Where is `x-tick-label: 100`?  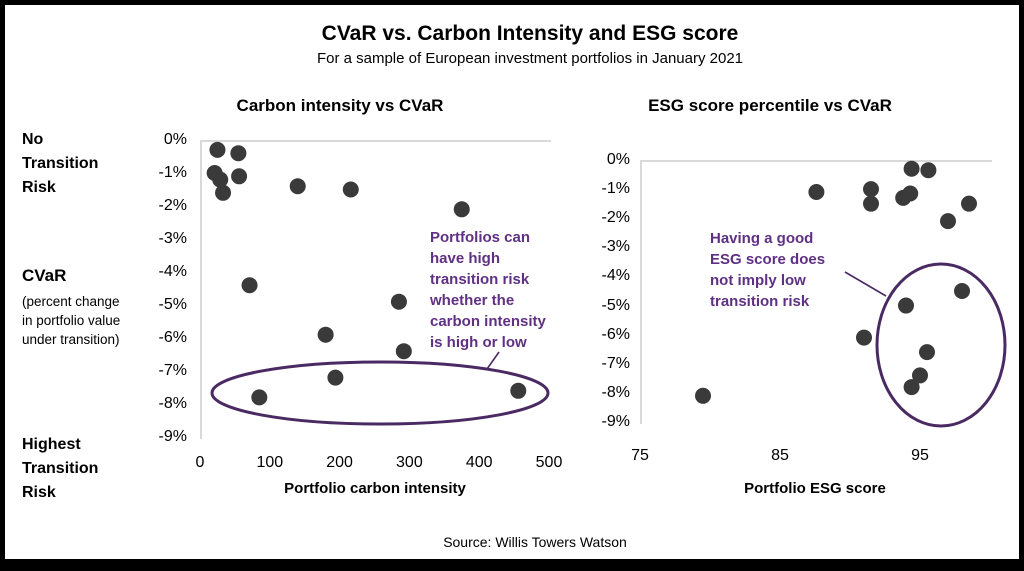 x-tick-label: 100 is located at coordinates (270, 462).